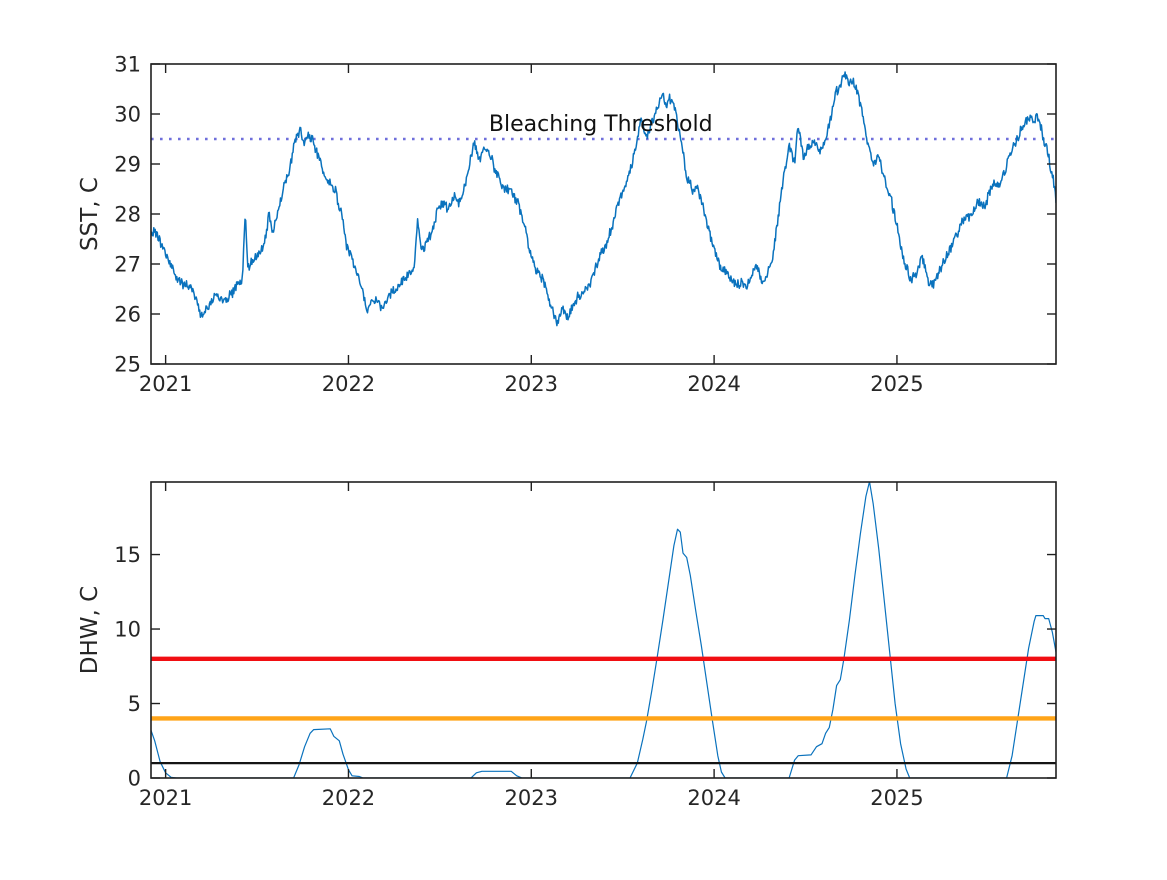  Describe the element at coordinates (127, 365) in the screenshot. I see `y-tick-label: 25` at that location.